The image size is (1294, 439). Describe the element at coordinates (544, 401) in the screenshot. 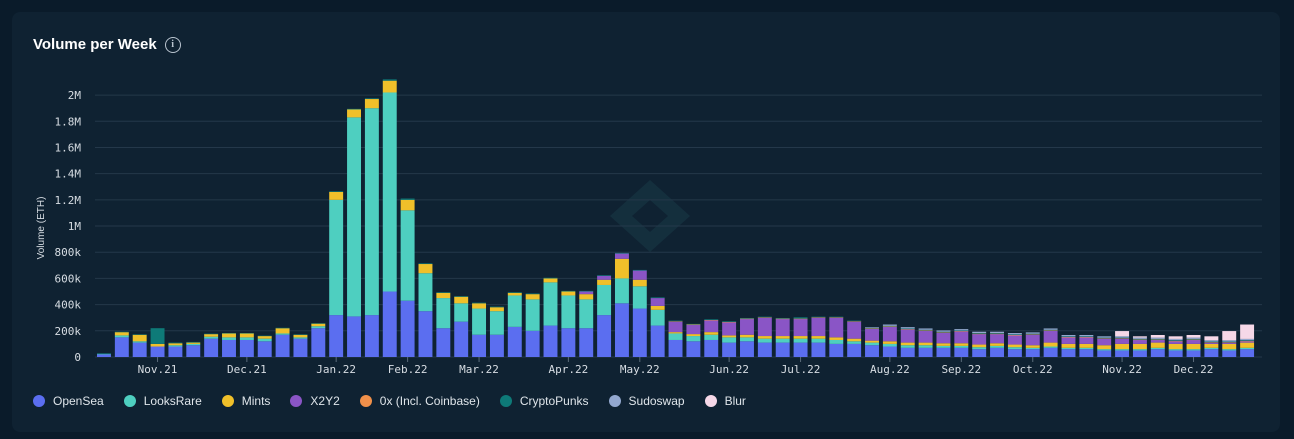

I see `legend-item-cryptopunks: CryptoPunks` at that location.